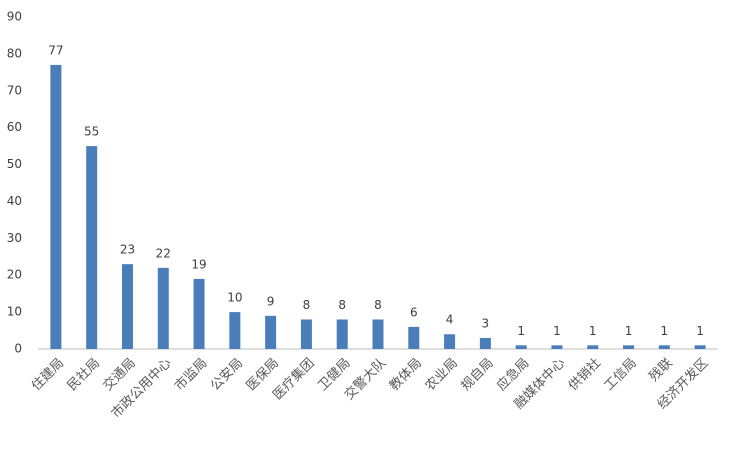  Describe the element at coordinates (14, 201) in the screenshot. I see `y-tick-label: 40` at that location.